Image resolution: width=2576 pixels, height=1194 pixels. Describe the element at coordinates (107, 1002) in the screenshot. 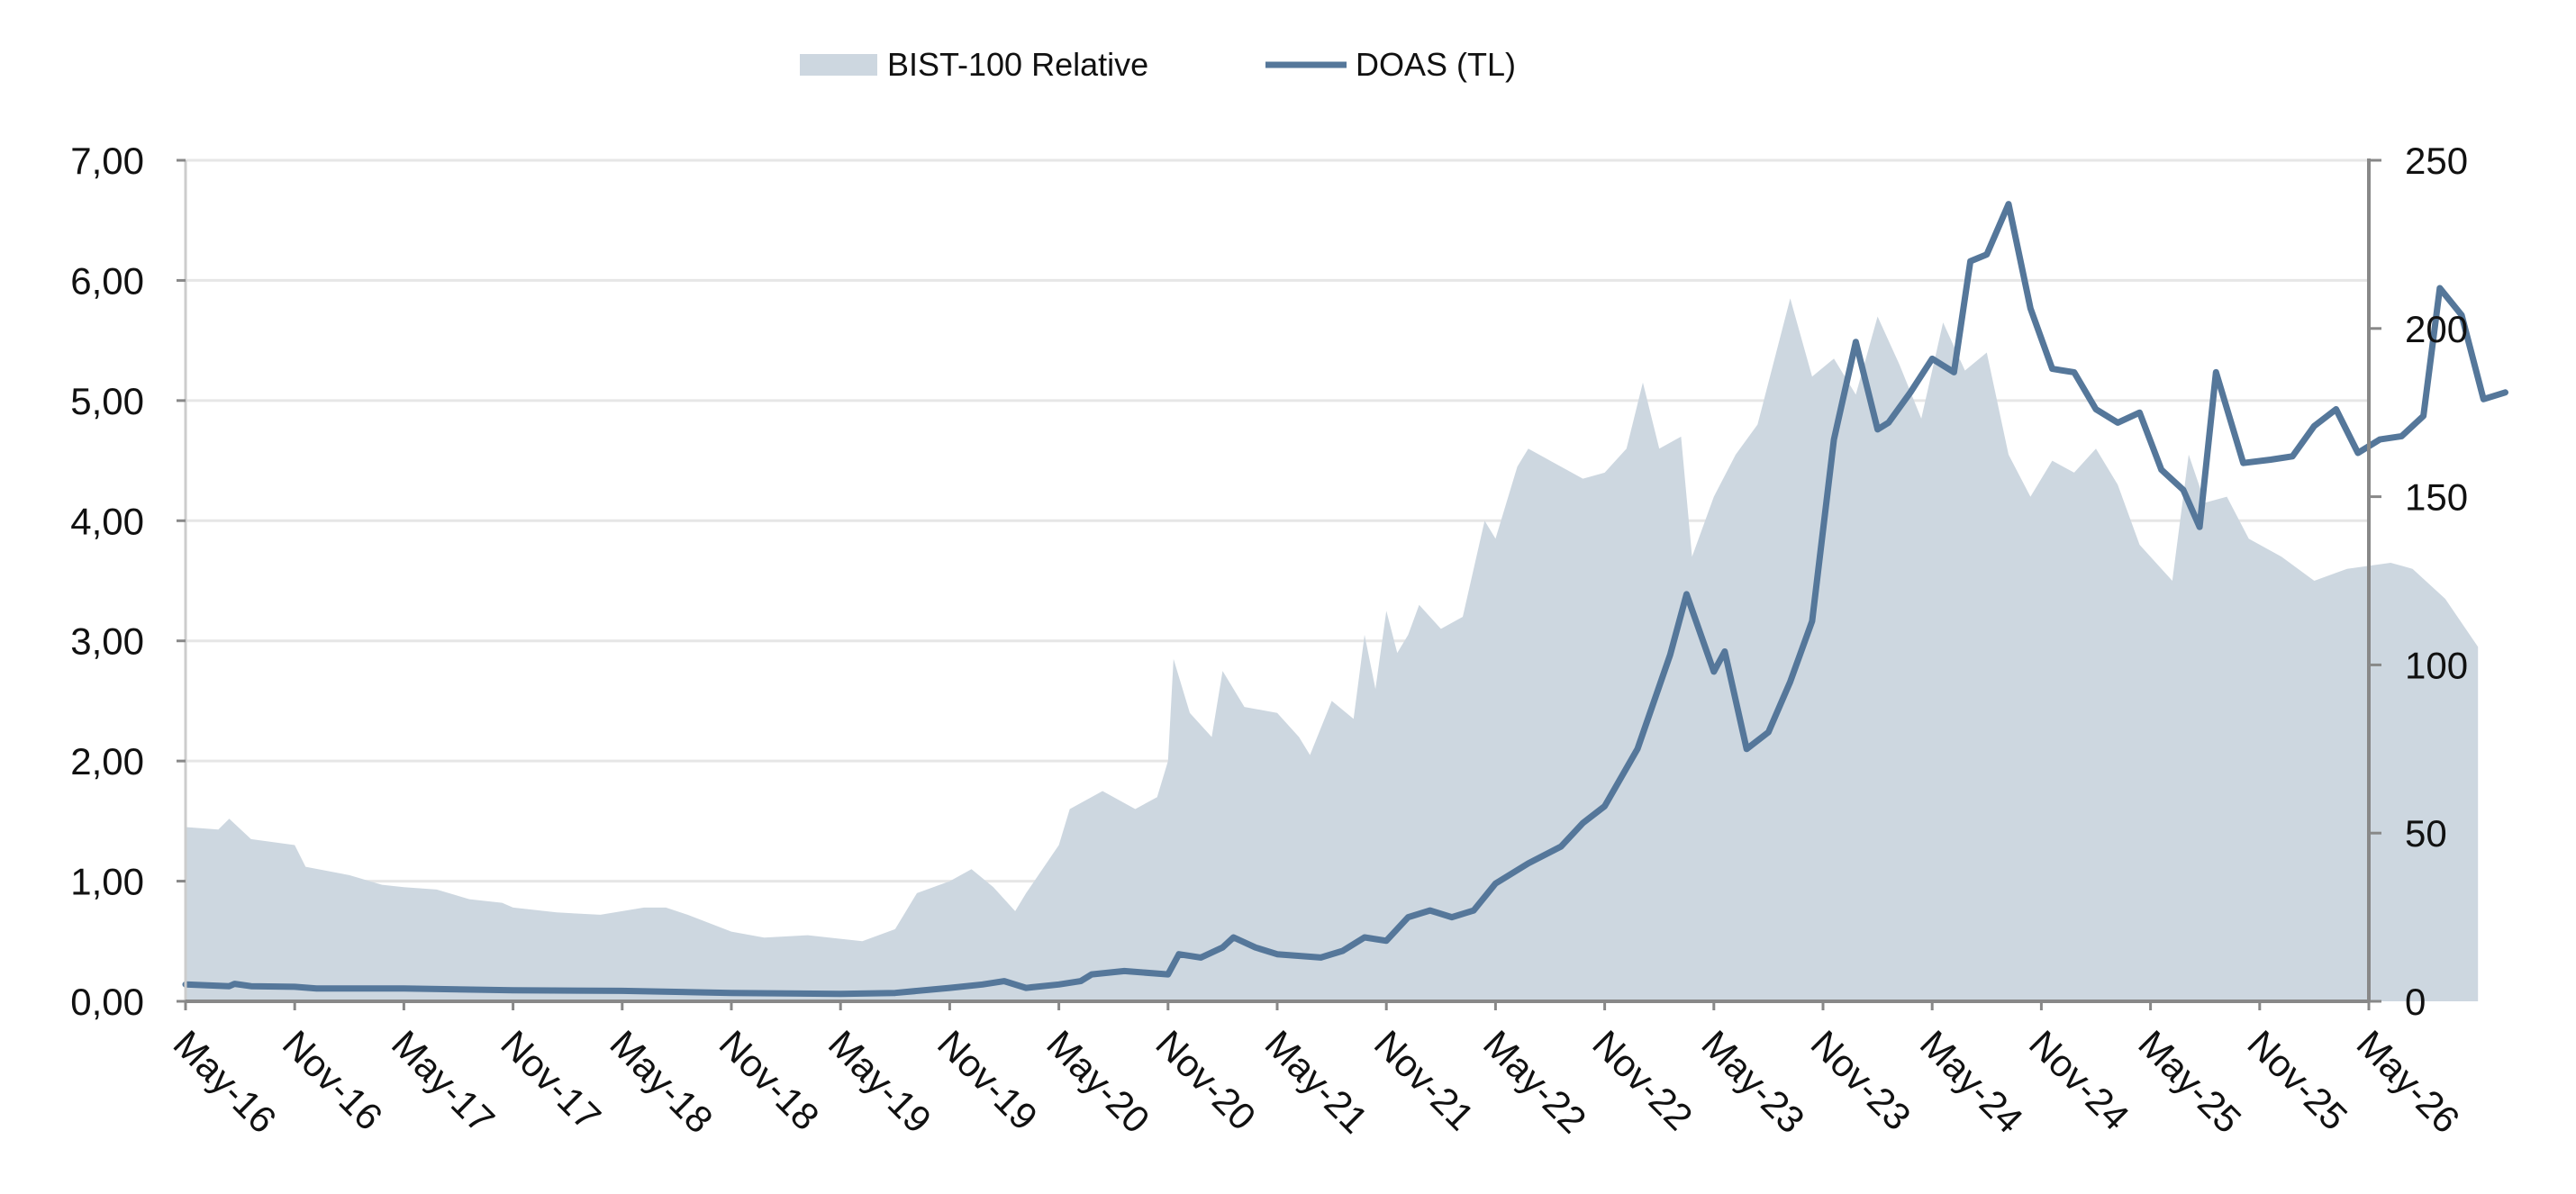

I see `left-tick-label: 0,00` at that location.